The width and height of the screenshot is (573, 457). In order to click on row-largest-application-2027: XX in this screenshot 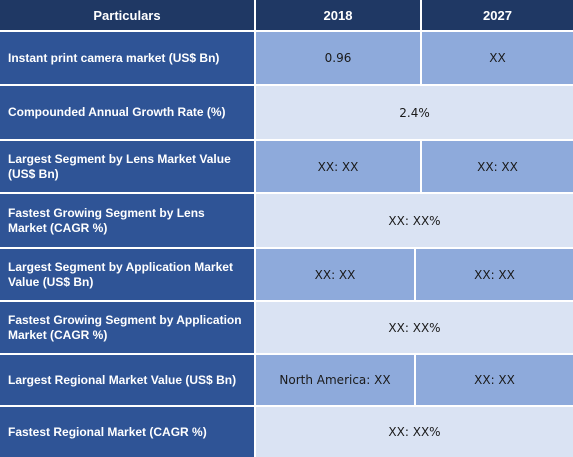, I will do `click(494, 274)`.